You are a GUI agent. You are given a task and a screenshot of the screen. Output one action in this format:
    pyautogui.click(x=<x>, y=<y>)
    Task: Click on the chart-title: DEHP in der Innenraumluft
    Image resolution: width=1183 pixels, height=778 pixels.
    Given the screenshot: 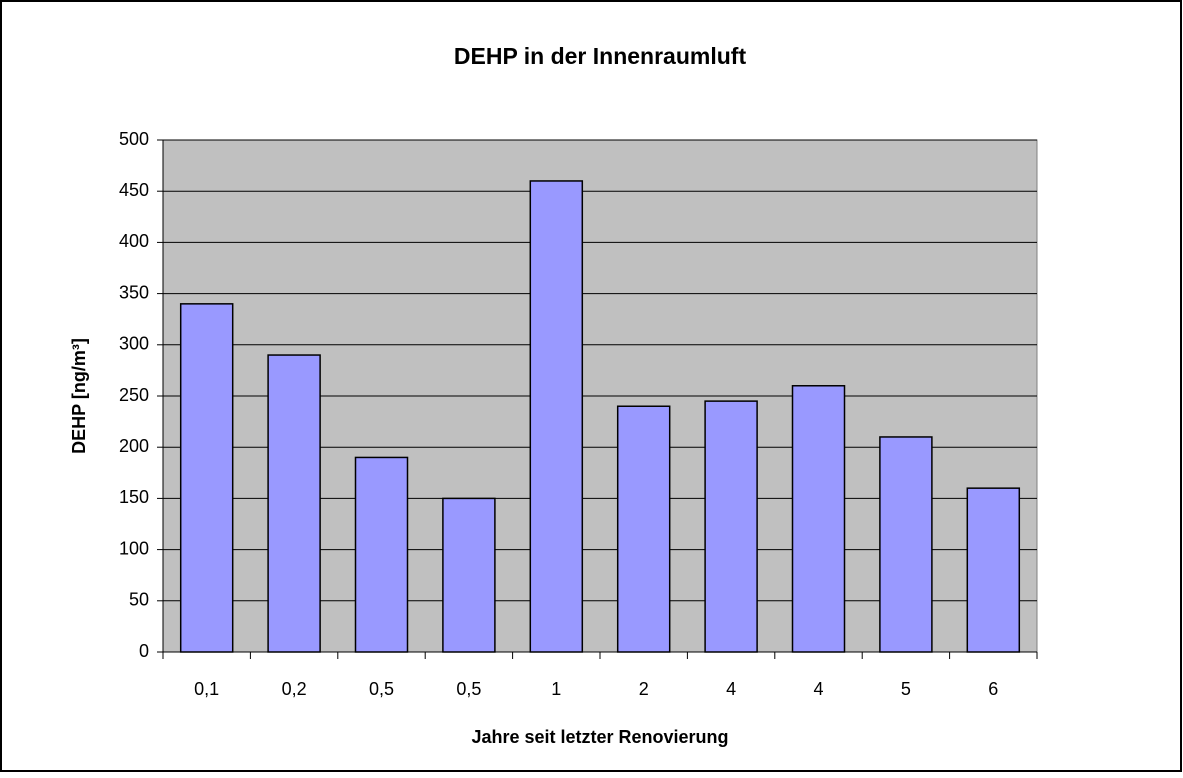 What is the action you would take?
    pyautogui.click(x=600, y=56)
    